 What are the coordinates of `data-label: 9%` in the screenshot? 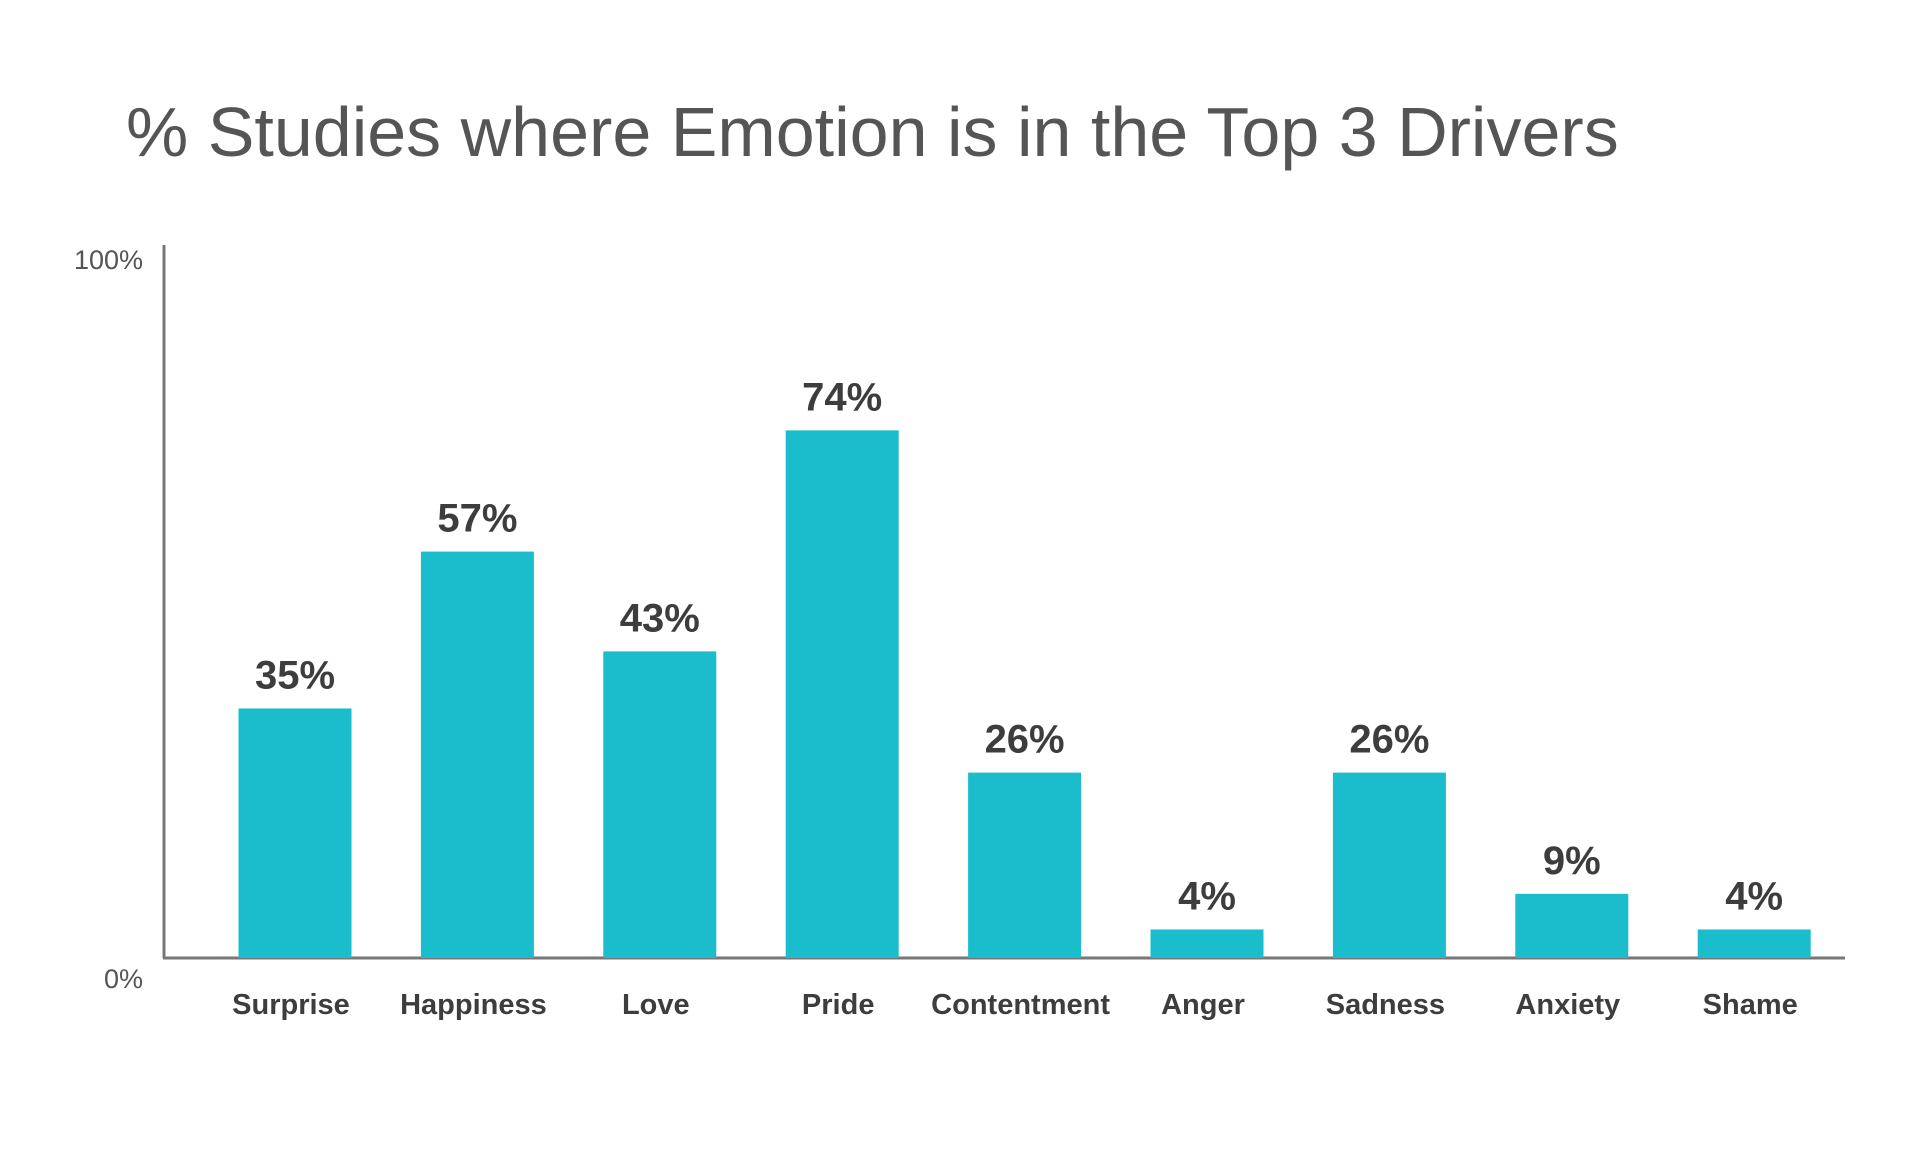 It's located at (1572, 861).